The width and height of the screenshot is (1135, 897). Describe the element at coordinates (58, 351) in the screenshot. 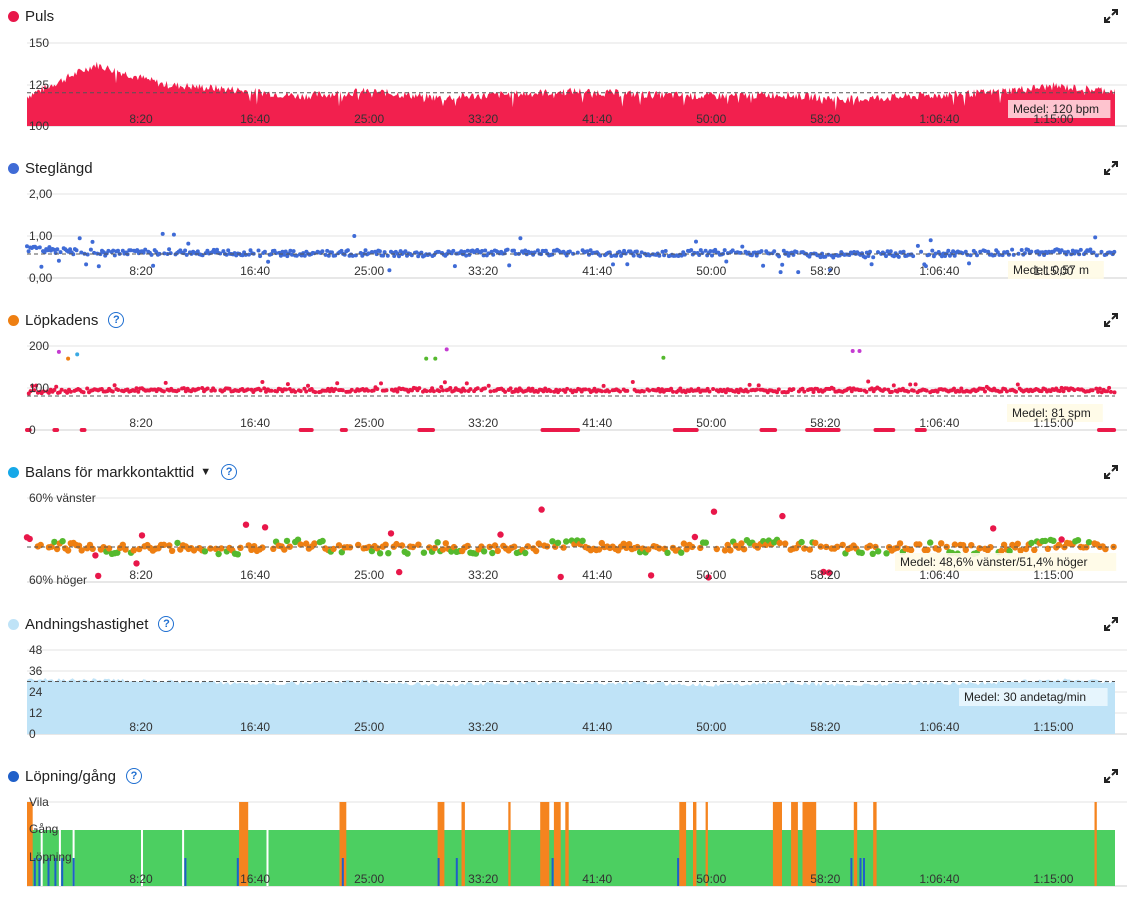

I see `lopkadens-outlier-point` at that location.